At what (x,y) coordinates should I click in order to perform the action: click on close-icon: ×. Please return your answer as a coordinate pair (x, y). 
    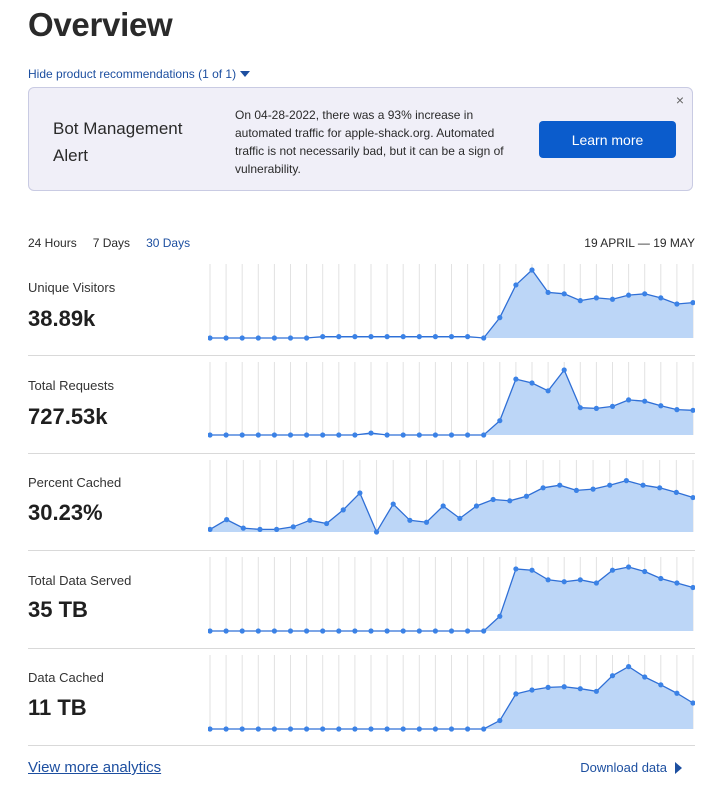
    Looking at the image, I should click on (679, 100).